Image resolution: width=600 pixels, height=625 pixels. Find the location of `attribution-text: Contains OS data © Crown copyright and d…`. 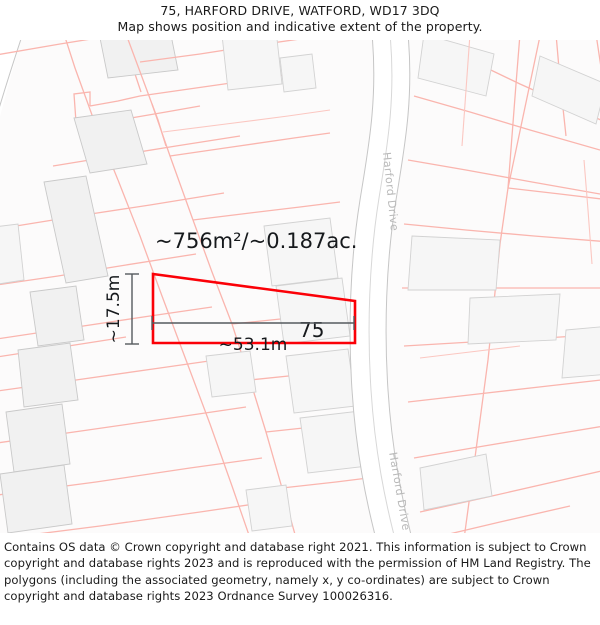

attribution-text: Contains OS data © Crown copyright and d… is located at coordinates (297, 572).